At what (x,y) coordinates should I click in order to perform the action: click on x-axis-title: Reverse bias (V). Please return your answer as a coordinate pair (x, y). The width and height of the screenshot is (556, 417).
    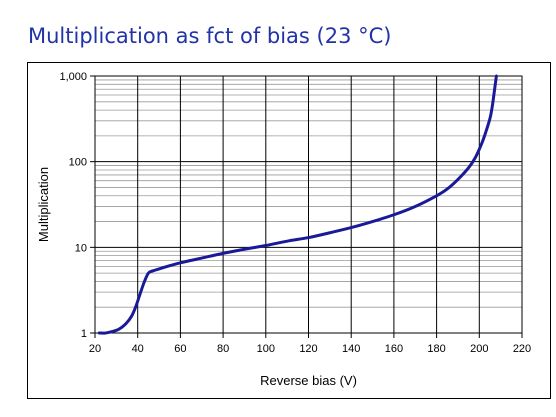
    Looking at the image, I should click on (308, 380).